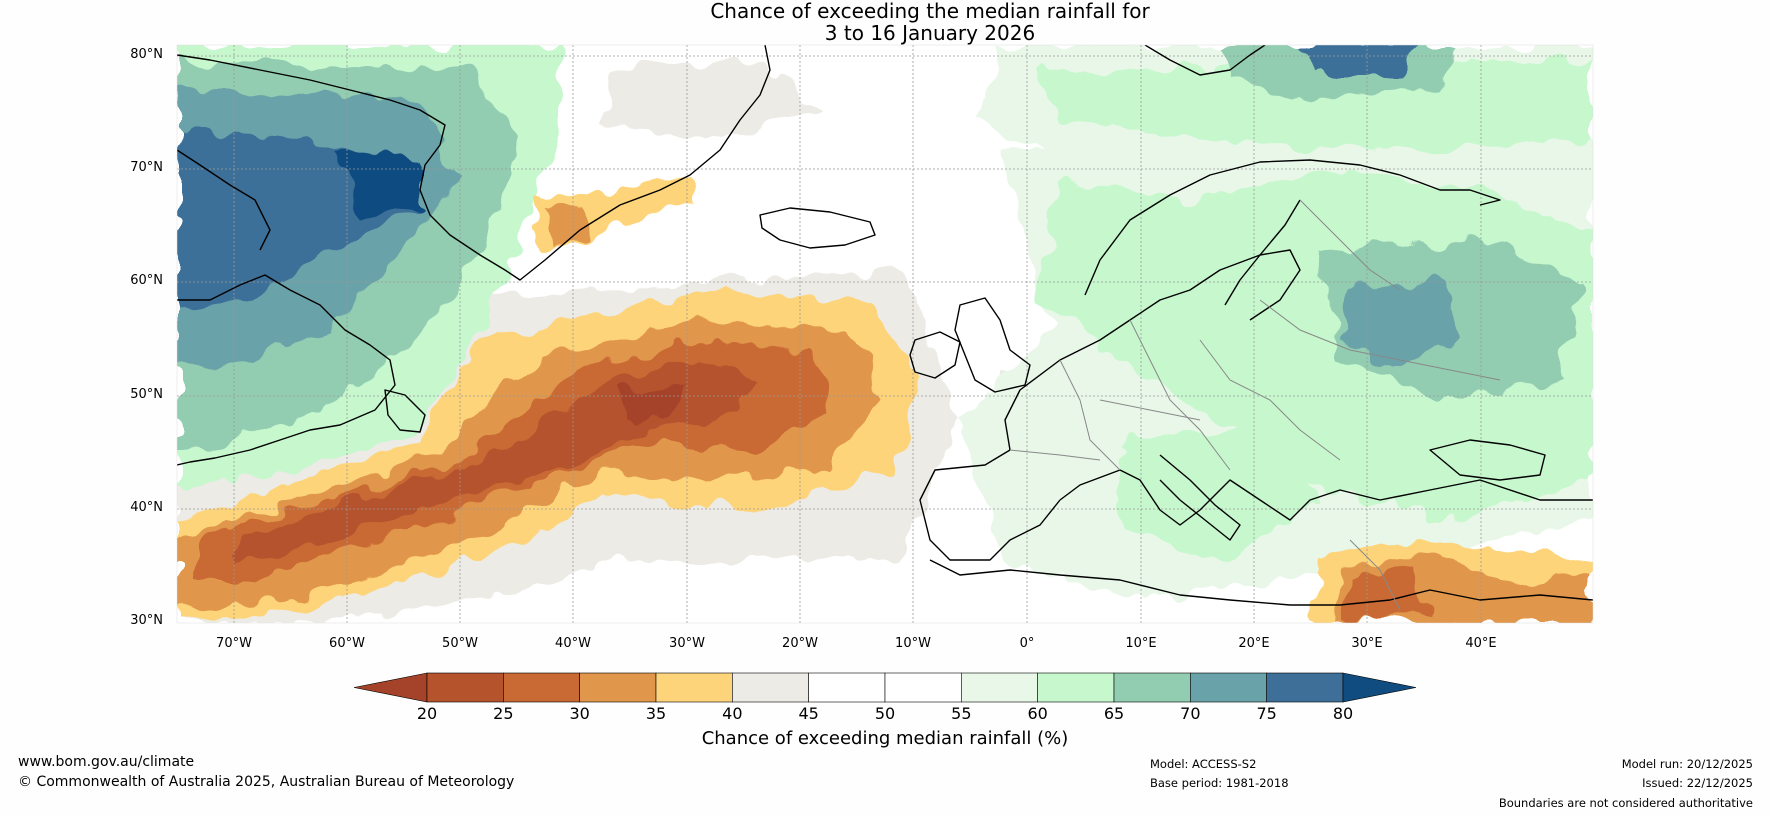 Image resolution: width=1770 pixels, height=816 pixels. Describe the element at coordinates (567, 225) in the screenshot. I see `region-orange-greenland` at that location.